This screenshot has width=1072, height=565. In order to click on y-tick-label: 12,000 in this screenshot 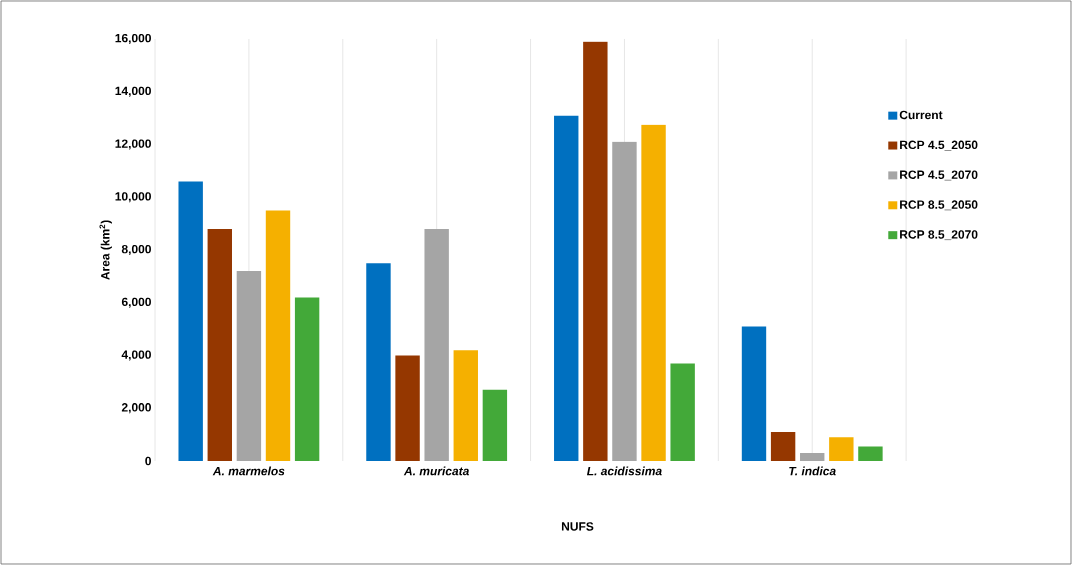, I will do `click(133, 144)`.